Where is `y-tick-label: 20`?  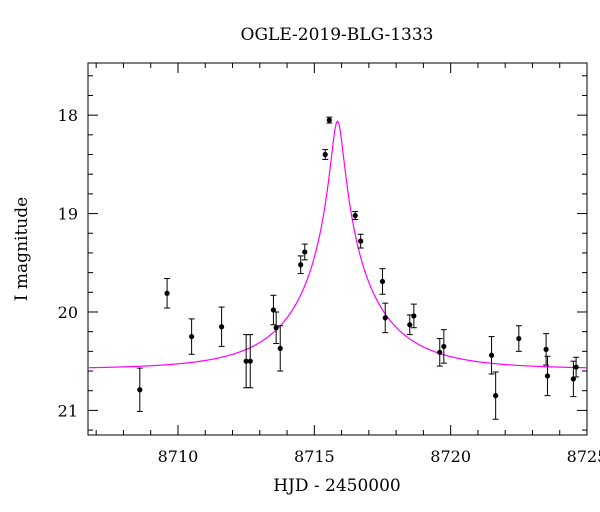
y-tick-label: 20 is located at coordinates (68, 312).